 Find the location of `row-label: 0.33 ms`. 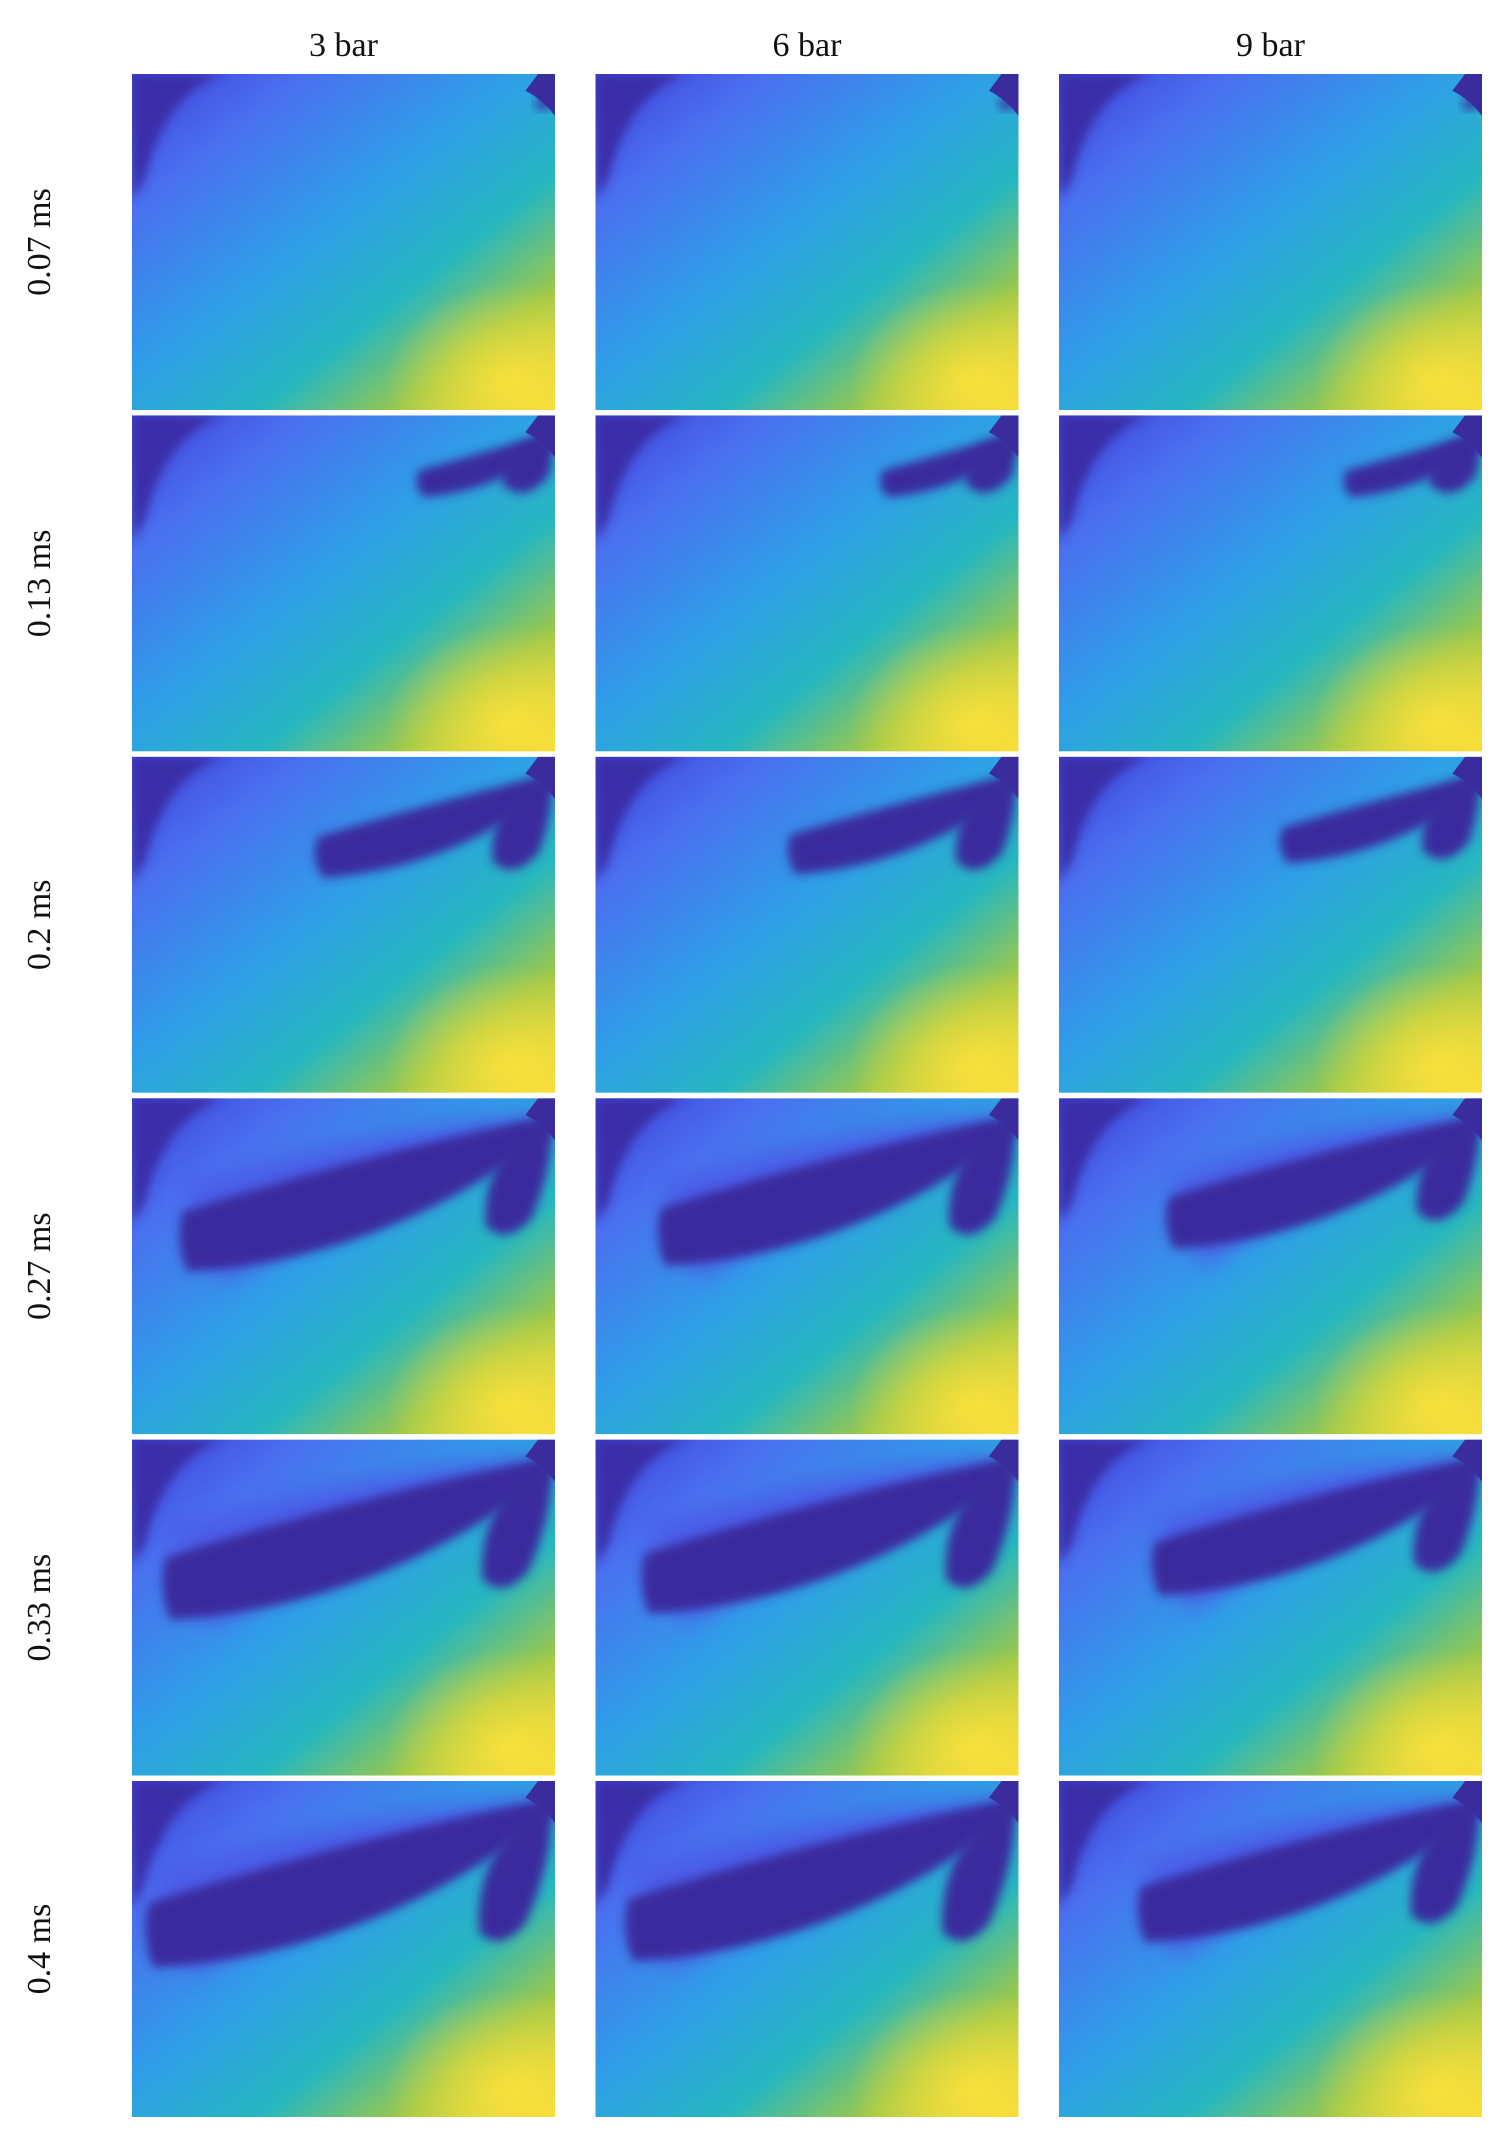

row-label: 0.33 ms is located at coordinates (39, 1608).